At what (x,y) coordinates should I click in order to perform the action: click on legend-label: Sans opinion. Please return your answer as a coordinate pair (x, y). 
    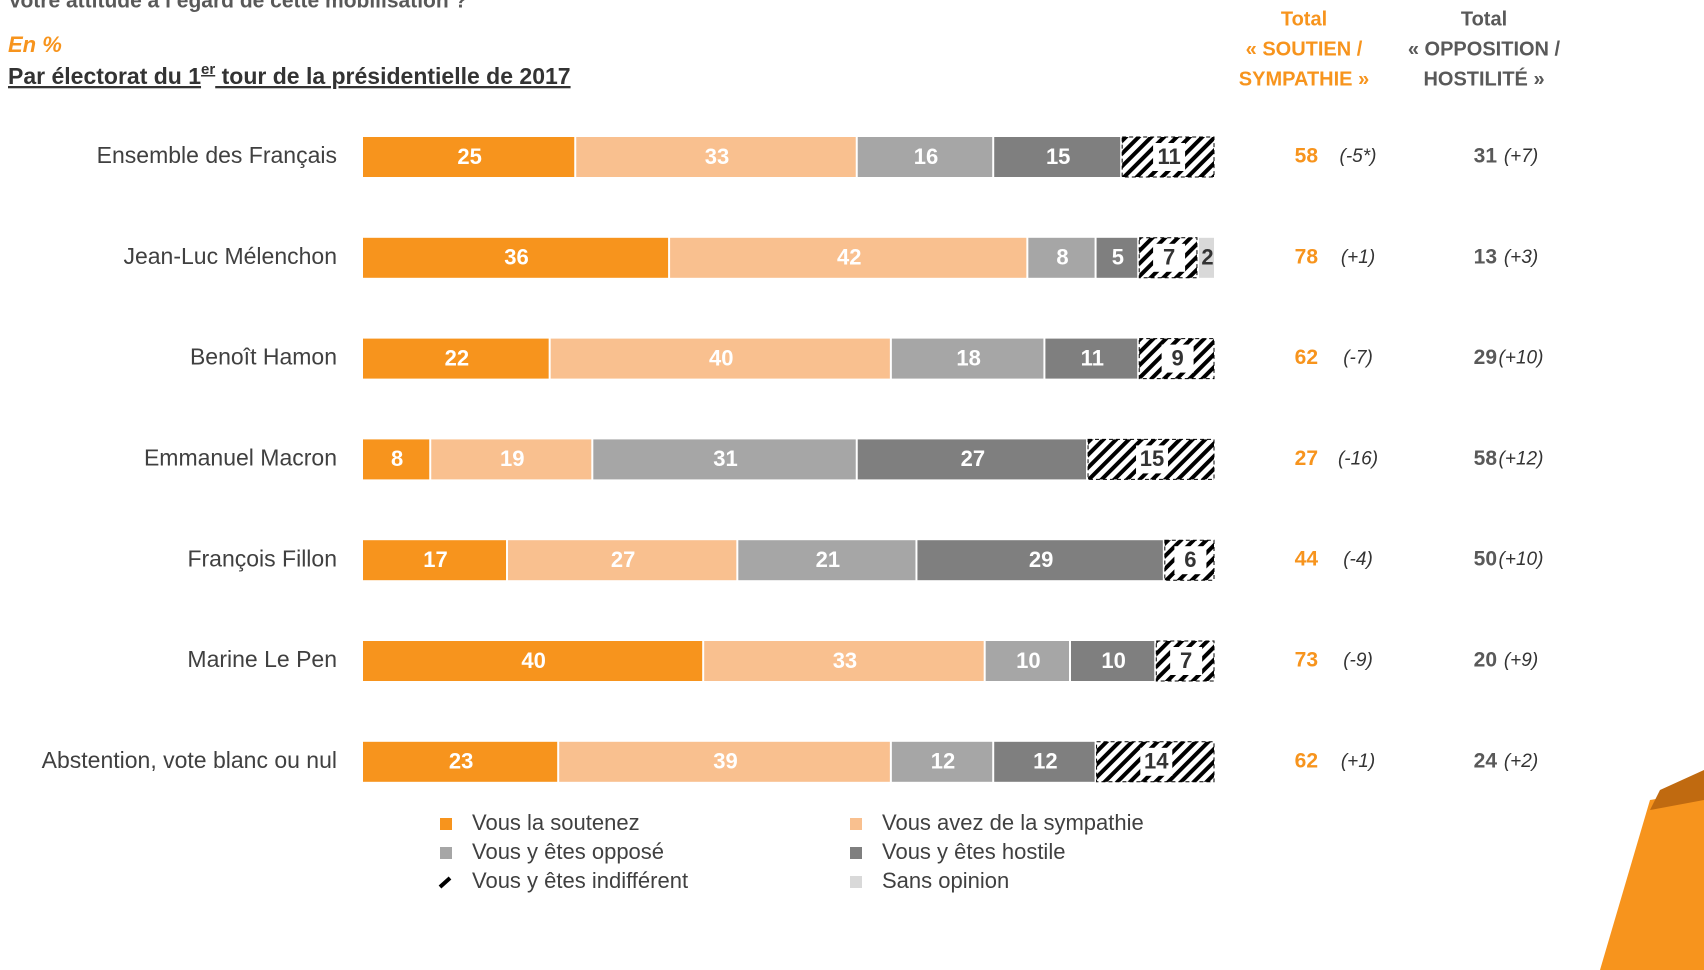
    Looking at the image, I should click on (945, 880).